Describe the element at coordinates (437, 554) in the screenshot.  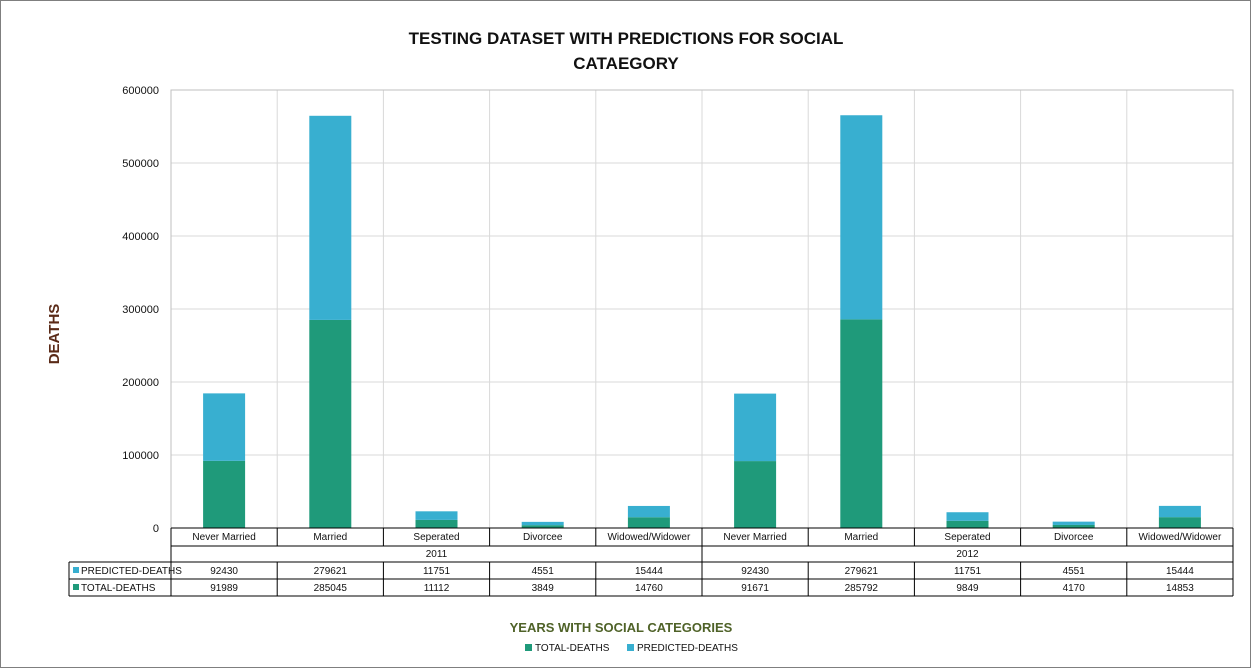
I see `group-label: 2011` at that location.